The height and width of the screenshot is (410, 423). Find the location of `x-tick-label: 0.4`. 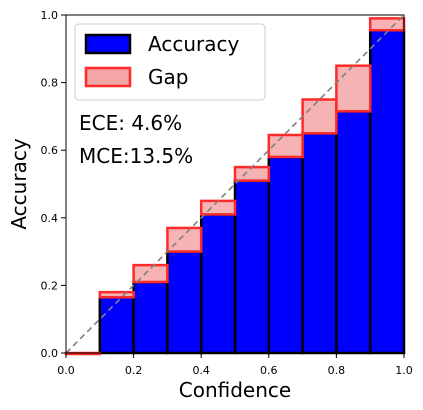

x-tick-label: 0.4 is located at coordinates (201, 370).